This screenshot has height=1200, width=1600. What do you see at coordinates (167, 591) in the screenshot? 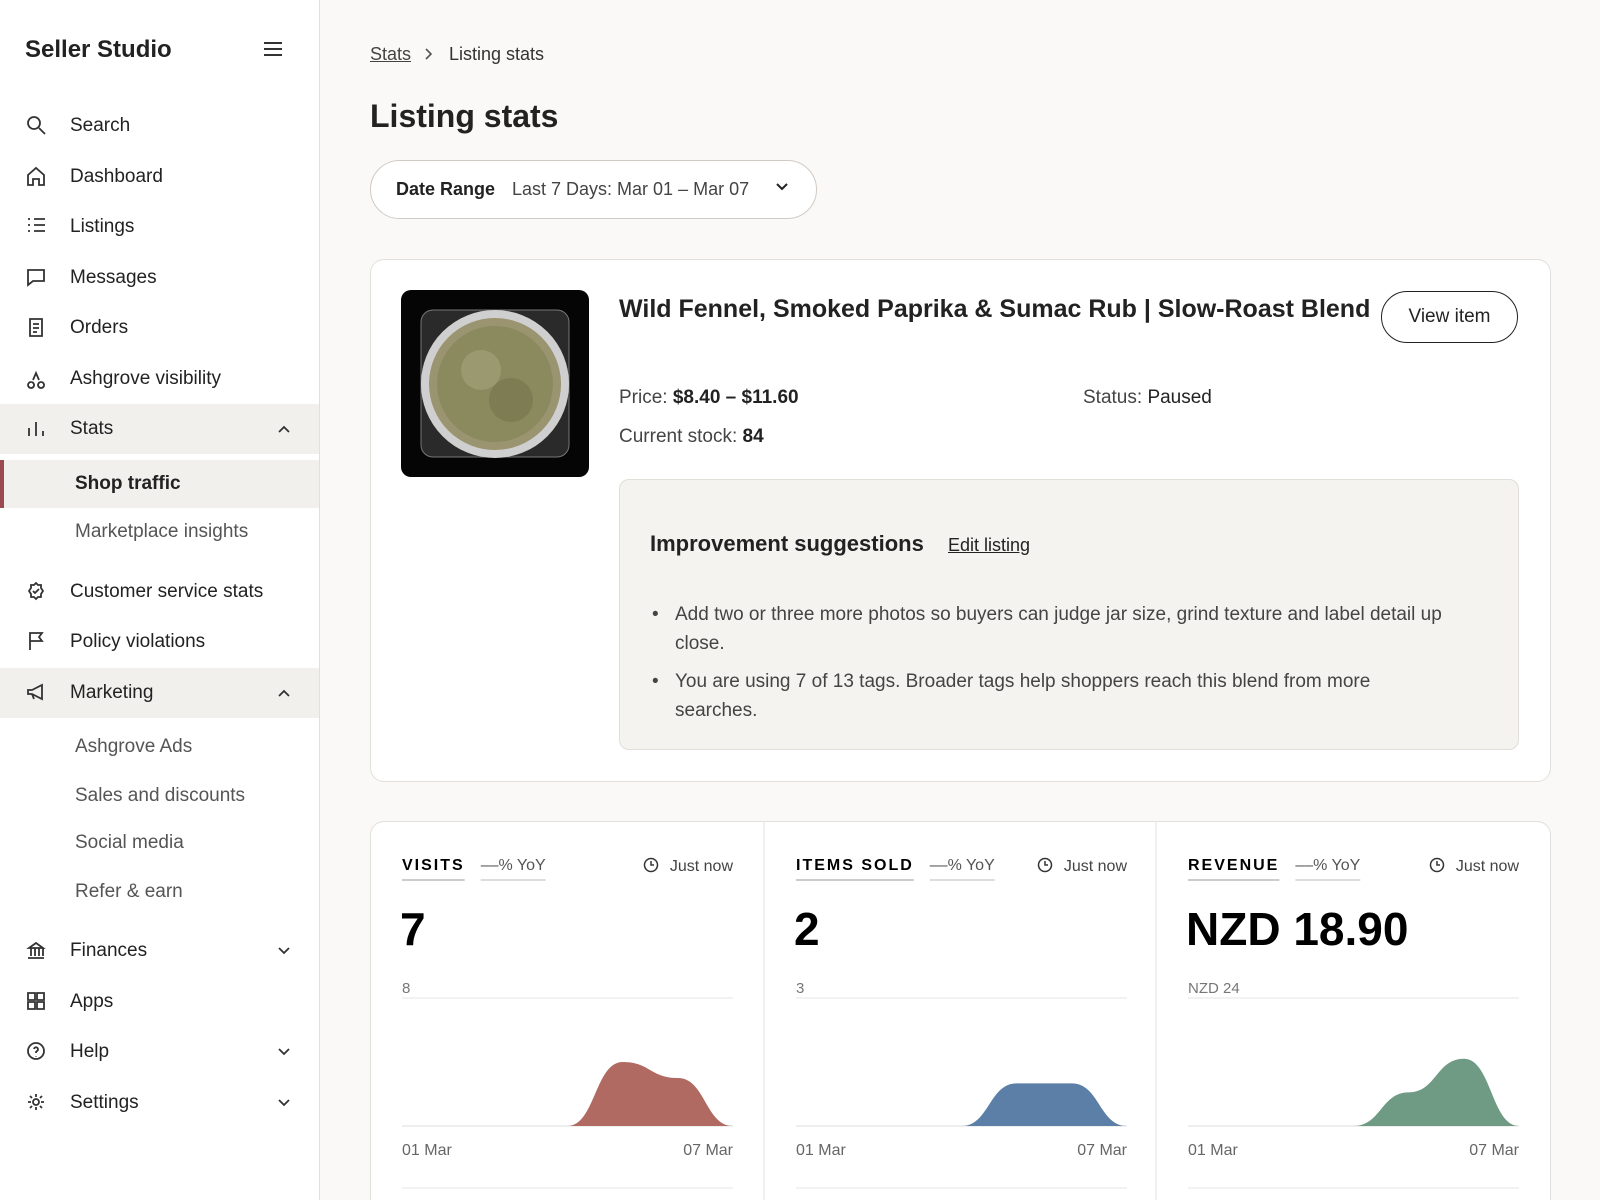
I see `nav-item: Customer service stats` at bounding box center [167, 591].